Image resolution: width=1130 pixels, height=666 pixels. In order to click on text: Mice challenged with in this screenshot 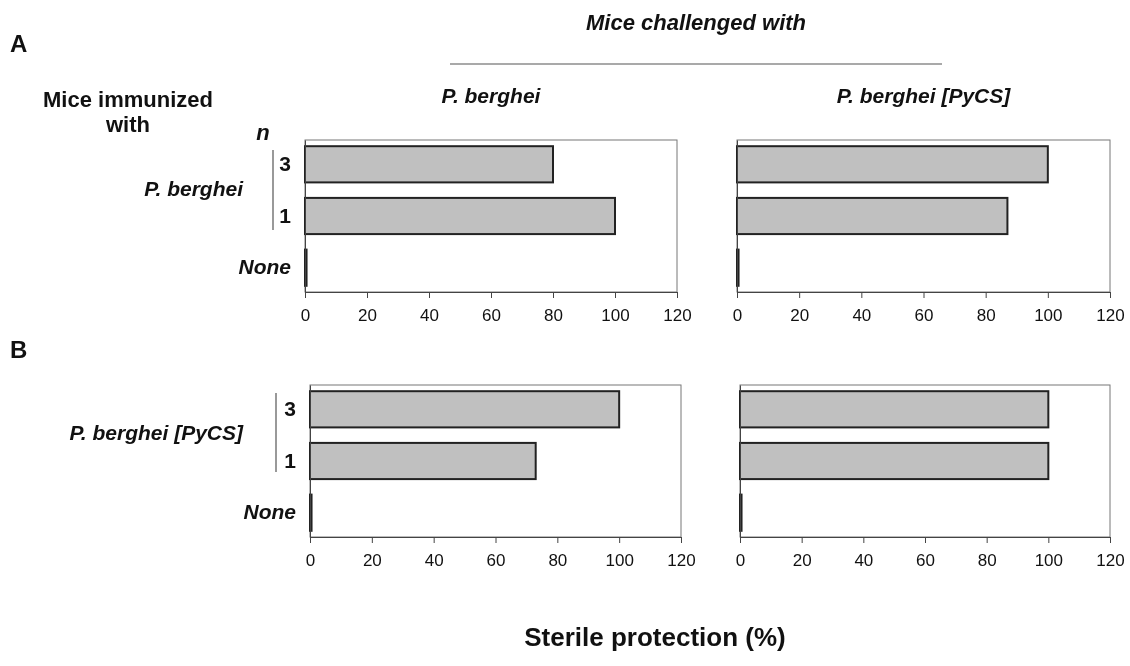, I will do `click(696, 22)`.